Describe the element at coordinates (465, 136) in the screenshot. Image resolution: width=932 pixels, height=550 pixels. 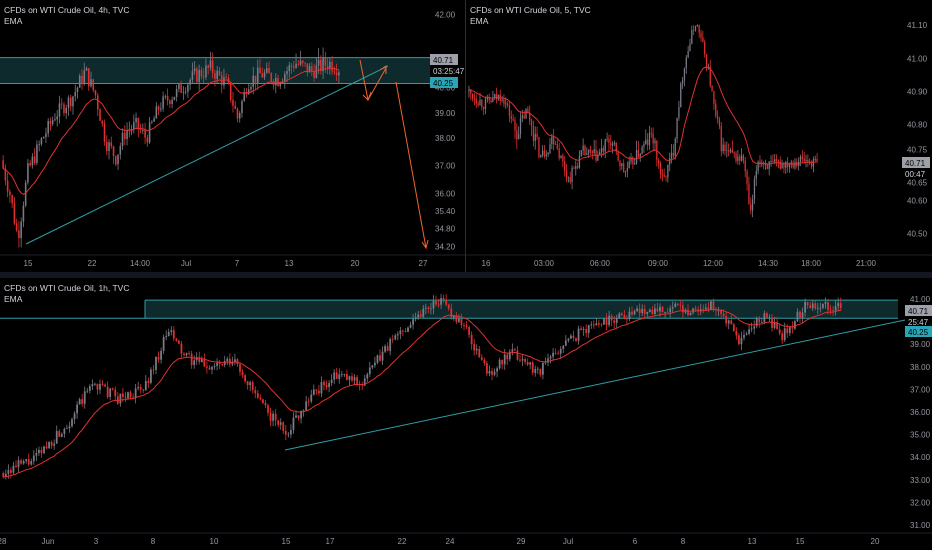
I see `pane-divider-vertical` at that location.